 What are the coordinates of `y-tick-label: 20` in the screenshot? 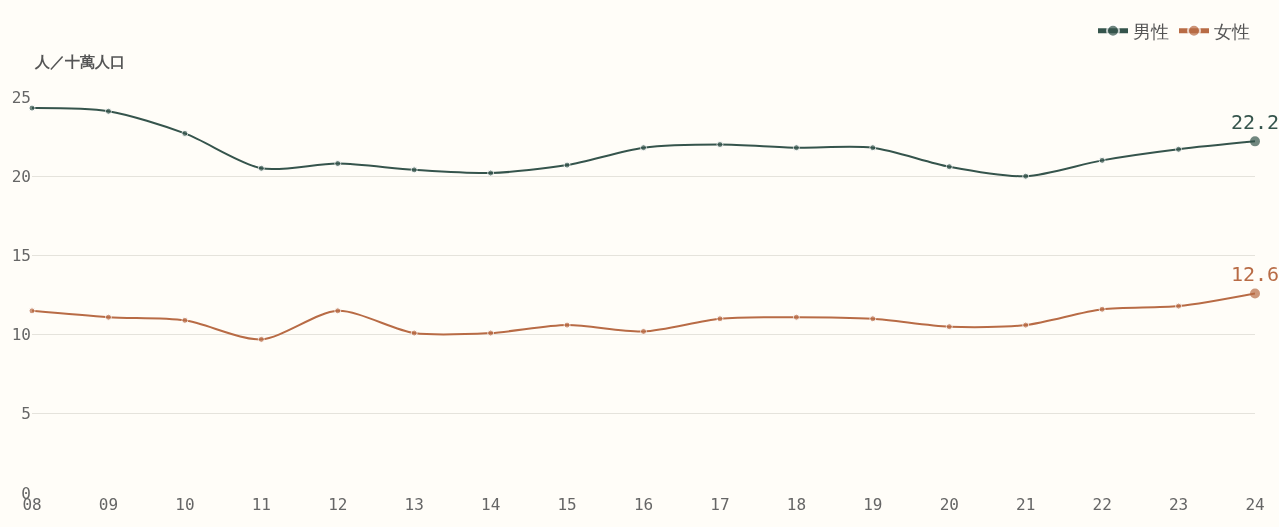 It's located at (21, 176).